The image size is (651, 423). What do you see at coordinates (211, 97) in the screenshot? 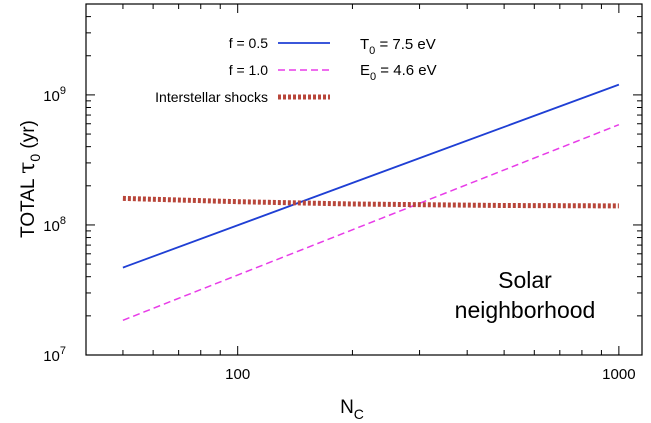
I see `legend-label: Interstellar shocks` at bounding box center [211, 97].